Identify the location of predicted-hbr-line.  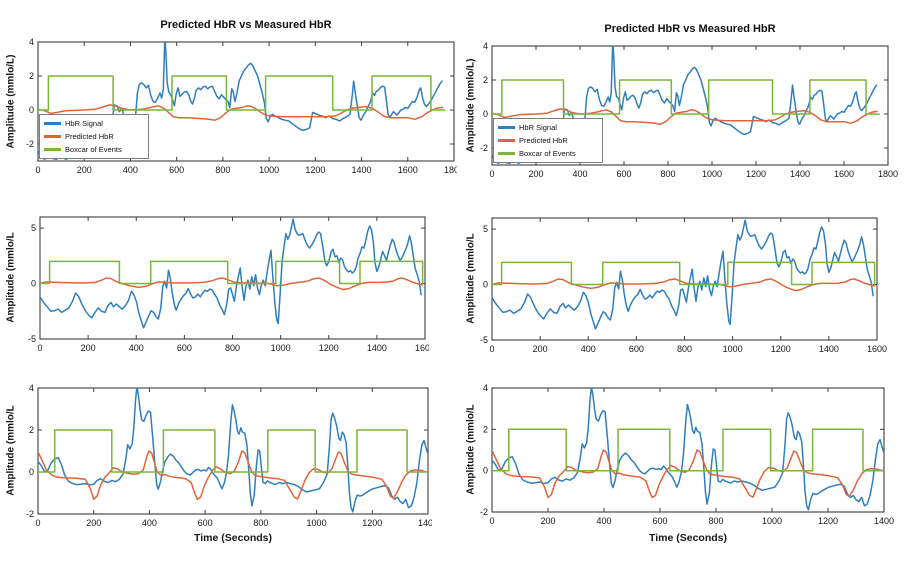
(685, 116).